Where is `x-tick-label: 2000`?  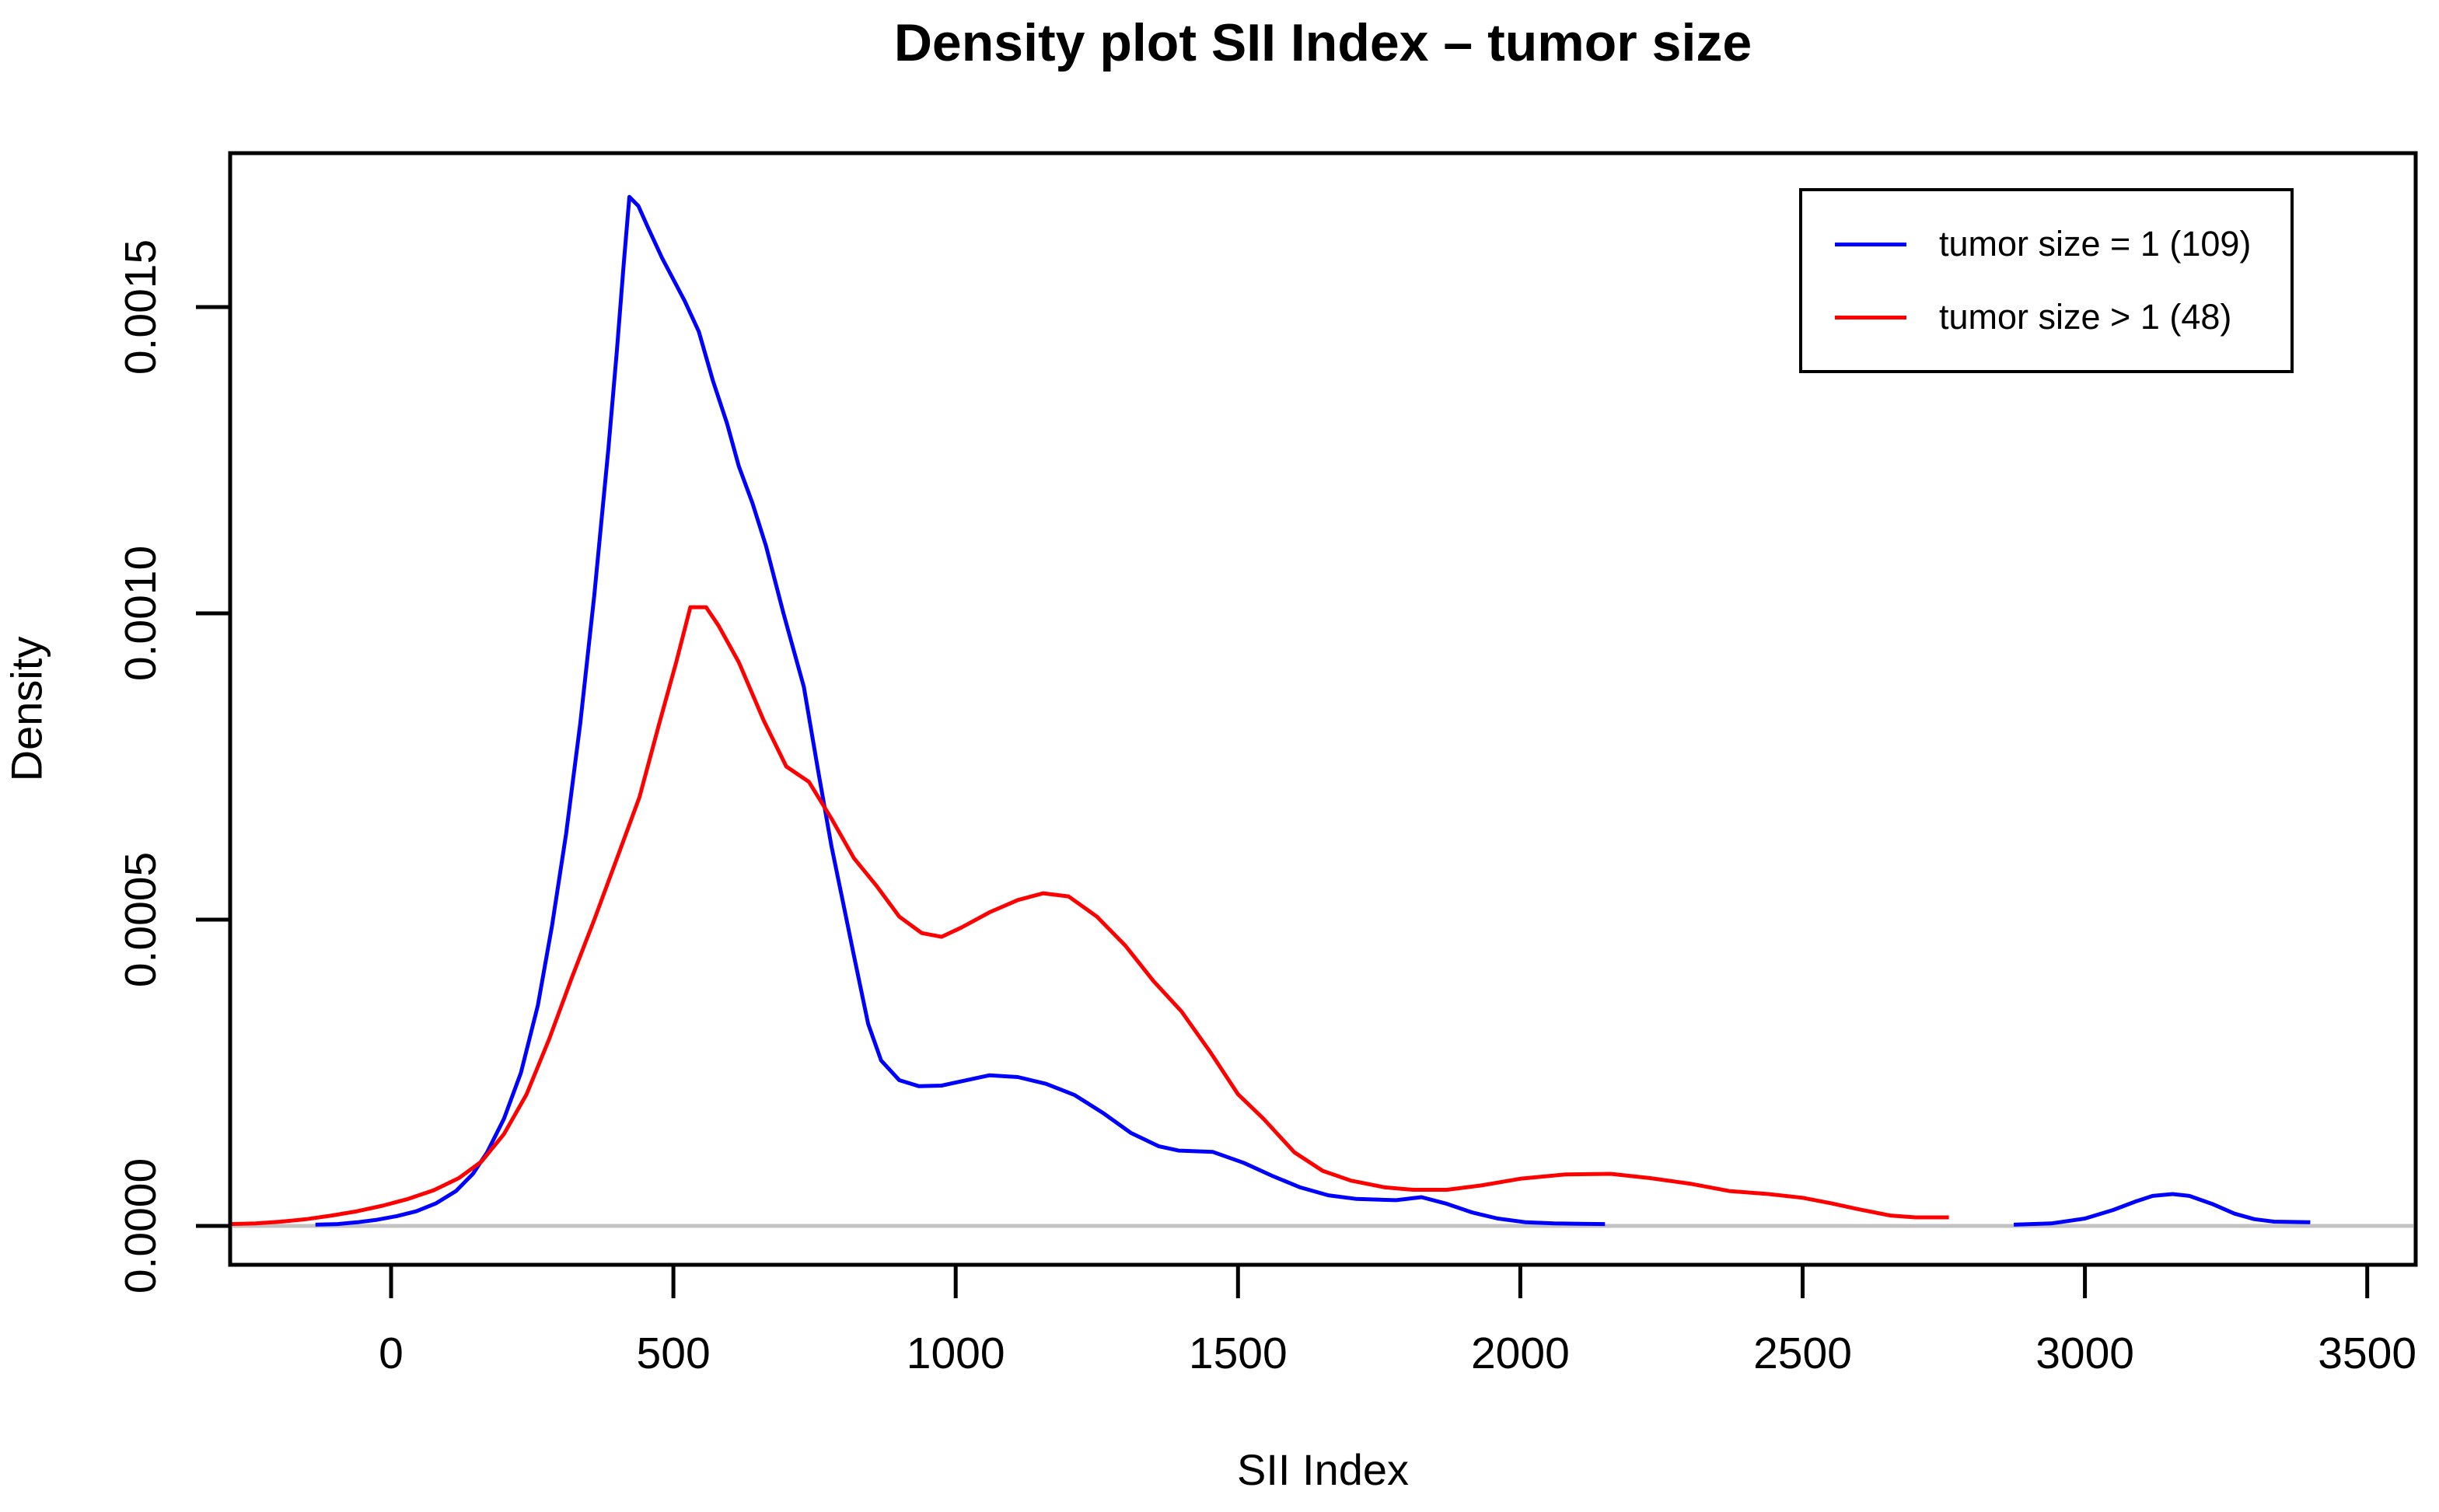 x-tick-label: 2000 is located at coordinates (1520, 1353).